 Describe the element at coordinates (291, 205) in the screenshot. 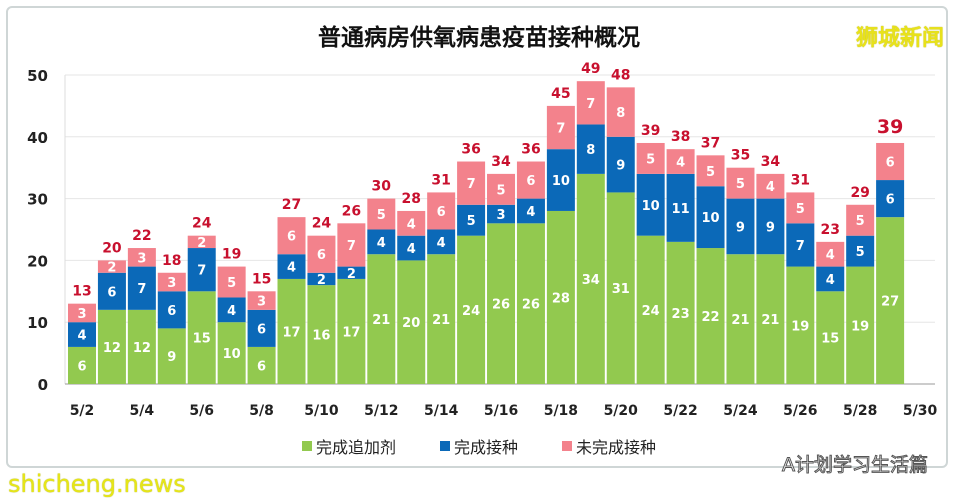

I see `total-label: 27` at that location.